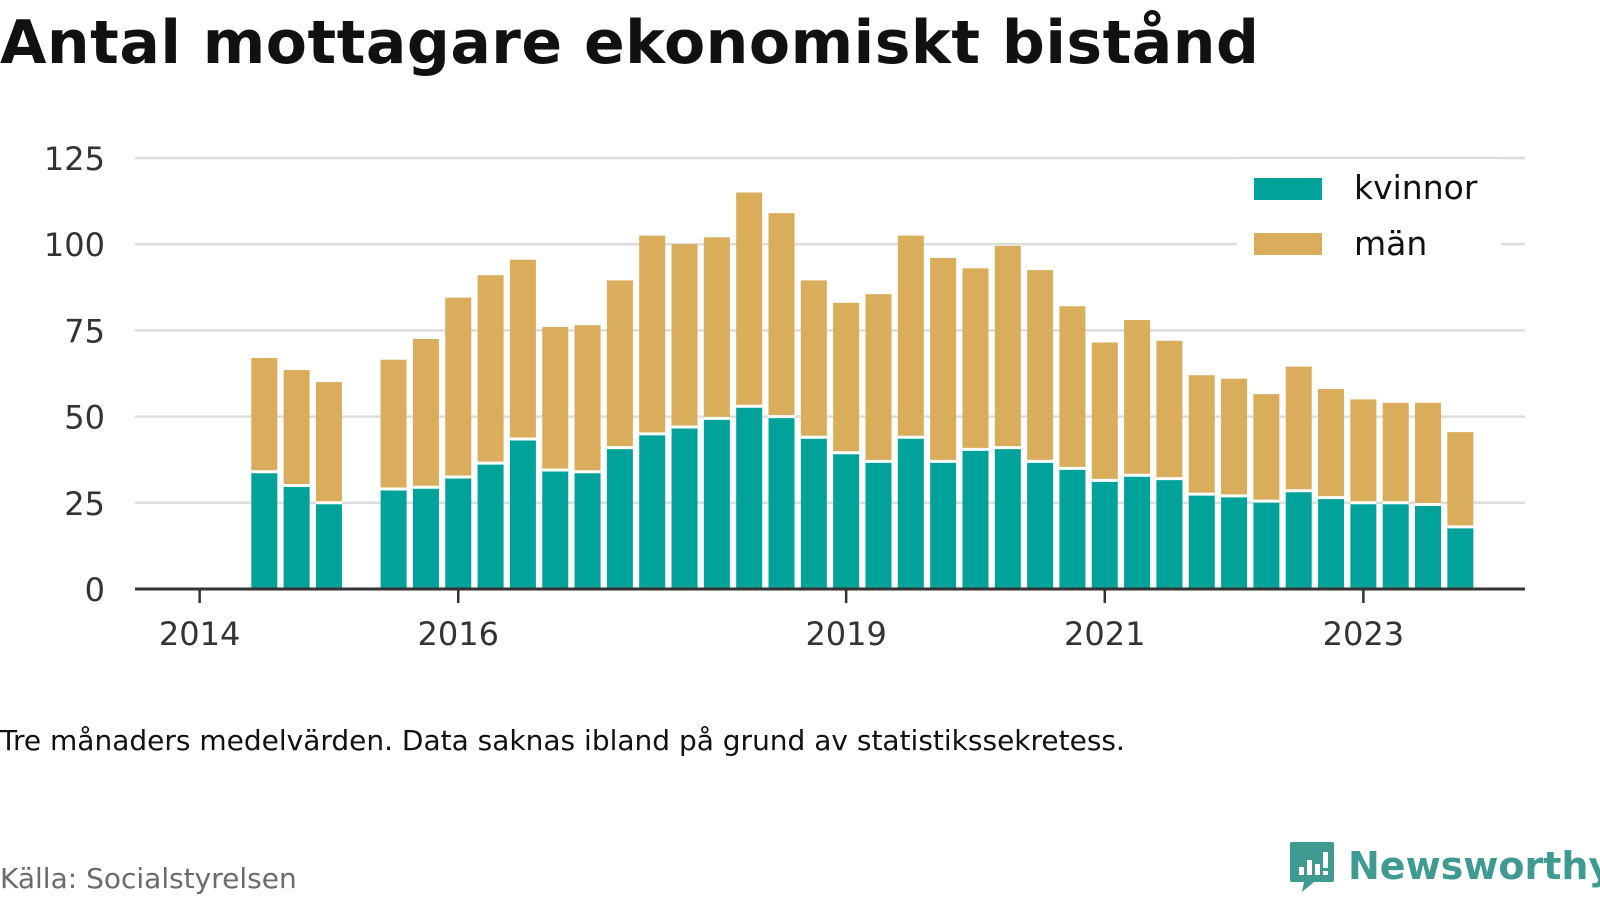  I want to click on source-label: Källa: Socialstyrelsen, so click(148, 878).